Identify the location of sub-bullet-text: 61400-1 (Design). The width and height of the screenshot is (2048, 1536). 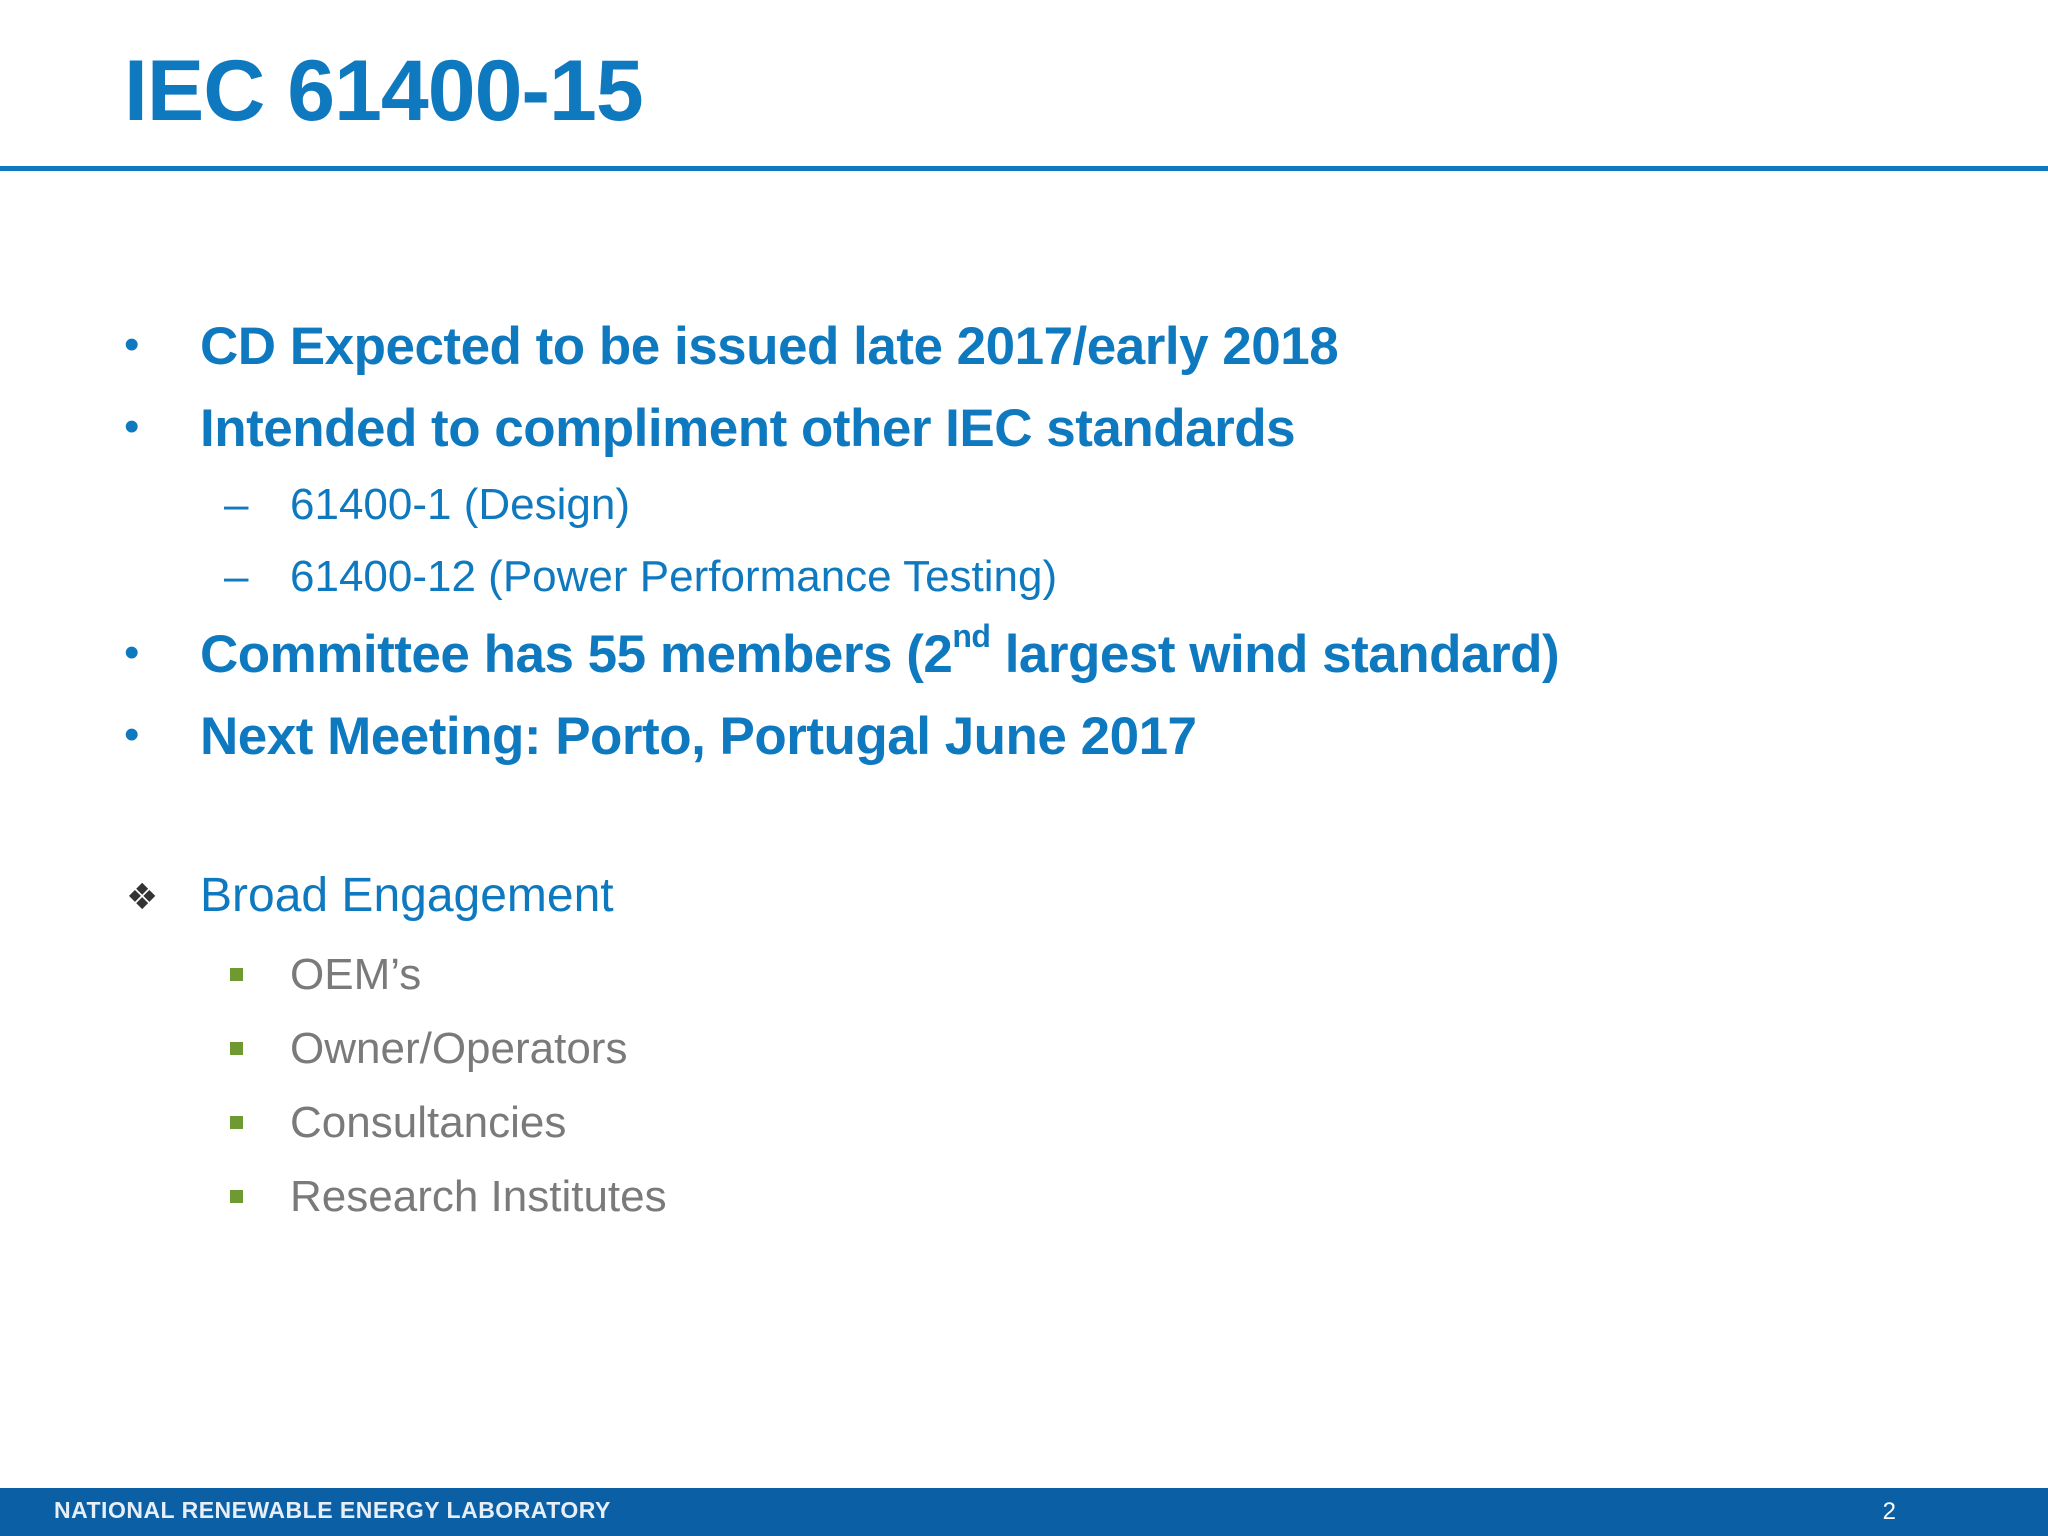
(460, 504).